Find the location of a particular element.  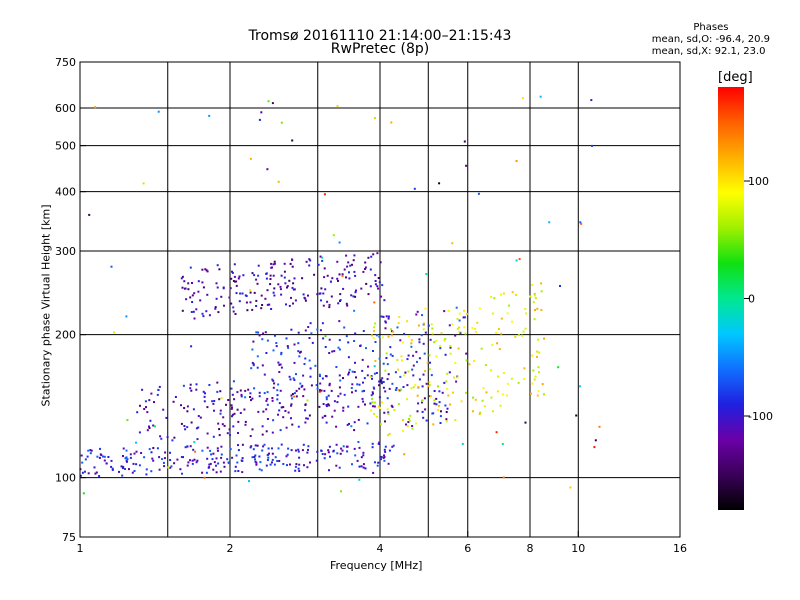

y-tick-label: 750 is located at coordinates (65, 62).